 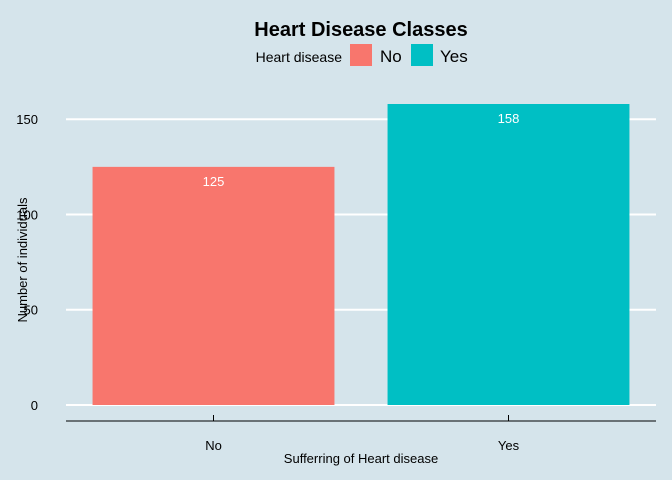 I want to click on y-tick-label: 0, so click(x=34, y=405).